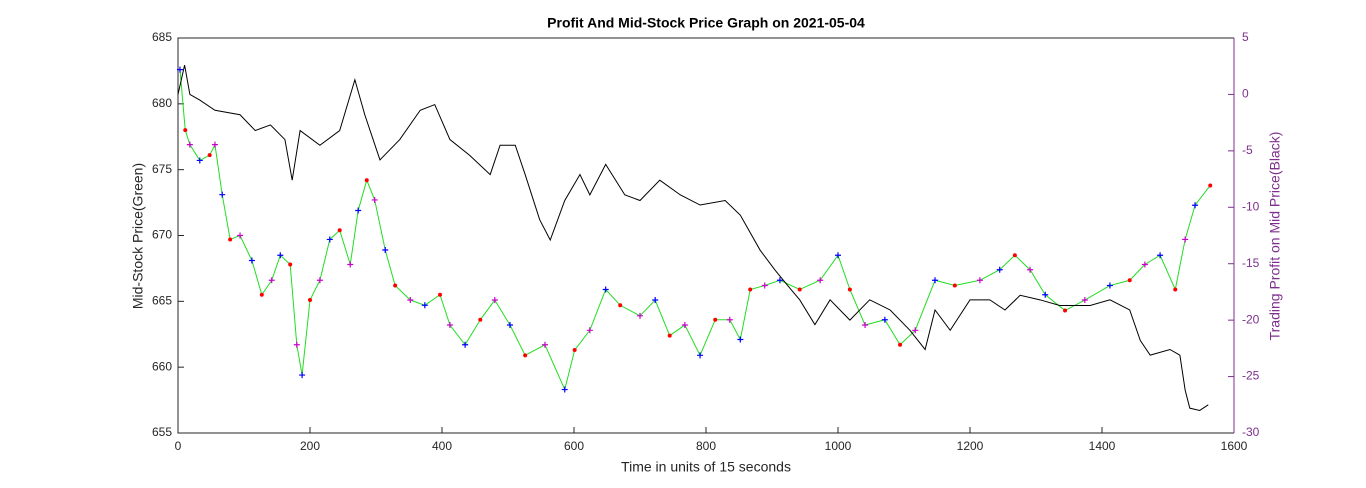 This screenshot has width=1366, height=488. I want to click on y2-tick-label: -15, so click(1251, 263).